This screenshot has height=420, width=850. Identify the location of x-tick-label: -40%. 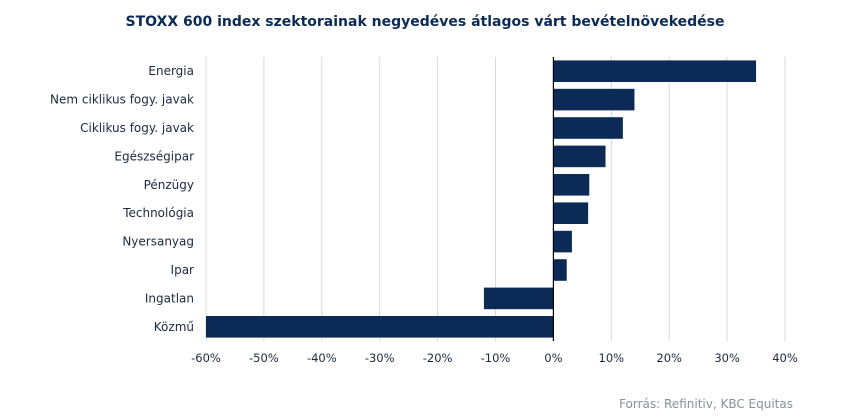
(322, 358).